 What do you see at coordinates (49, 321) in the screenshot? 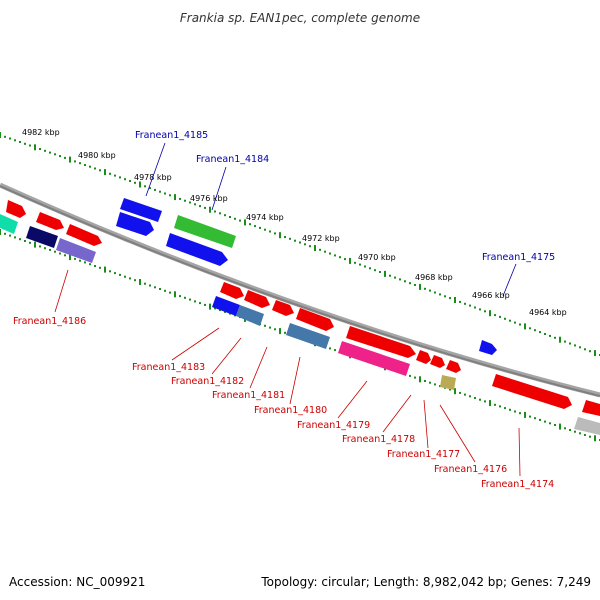
I see `gene-label: Franean1_4186` at bounding box center [49, 321].